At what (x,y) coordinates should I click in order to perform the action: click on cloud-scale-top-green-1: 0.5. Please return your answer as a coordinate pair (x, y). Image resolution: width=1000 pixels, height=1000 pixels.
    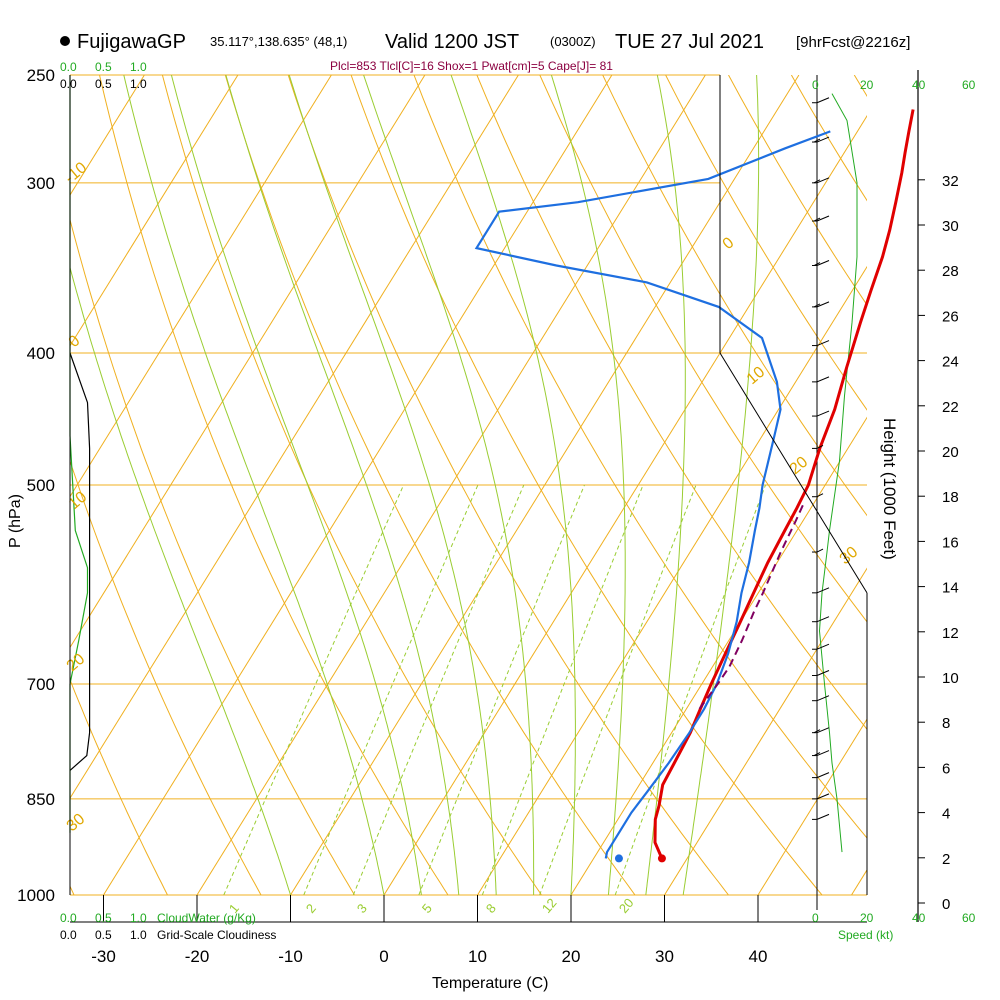
    Looking at the image, I should click on (103, 67).